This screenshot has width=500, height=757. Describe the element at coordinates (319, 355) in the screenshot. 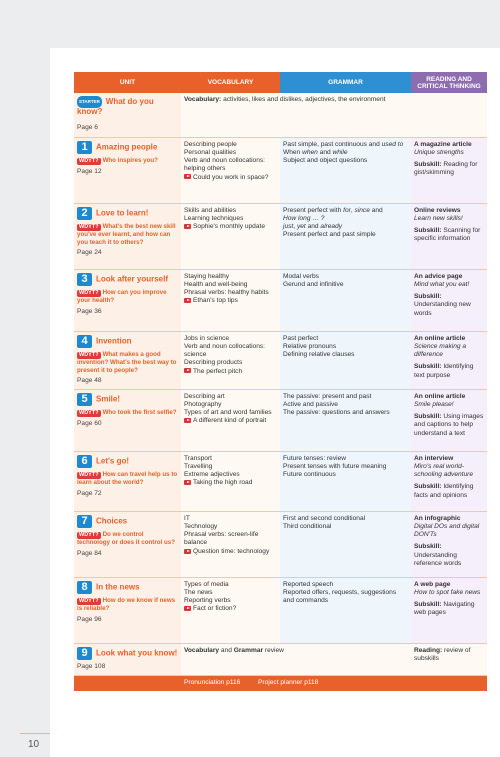

I see `grammar-item: Defining relative clauses` at that location.